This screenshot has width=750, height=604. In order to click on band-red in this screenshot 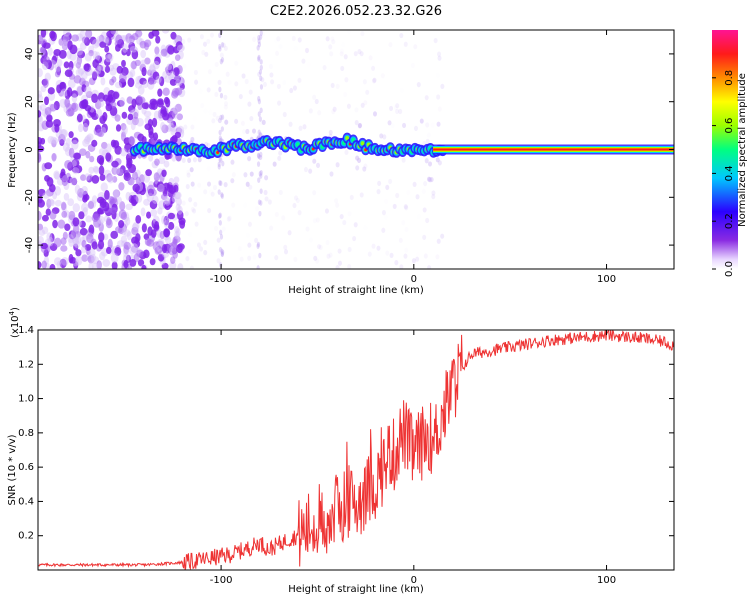, I will do `click(553, 149)`.